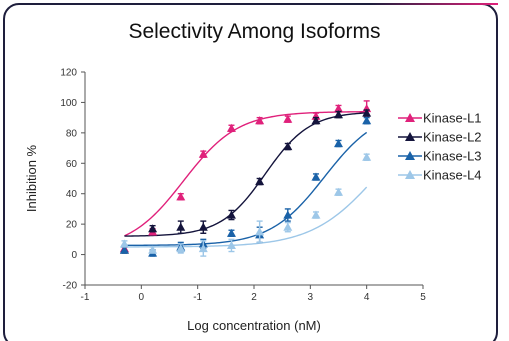 The image size is (509, 341). What do you see at coordinates (254, 297) in the screenshot?
I see `x-tick-label: 2` at bounding box center [254, 297].